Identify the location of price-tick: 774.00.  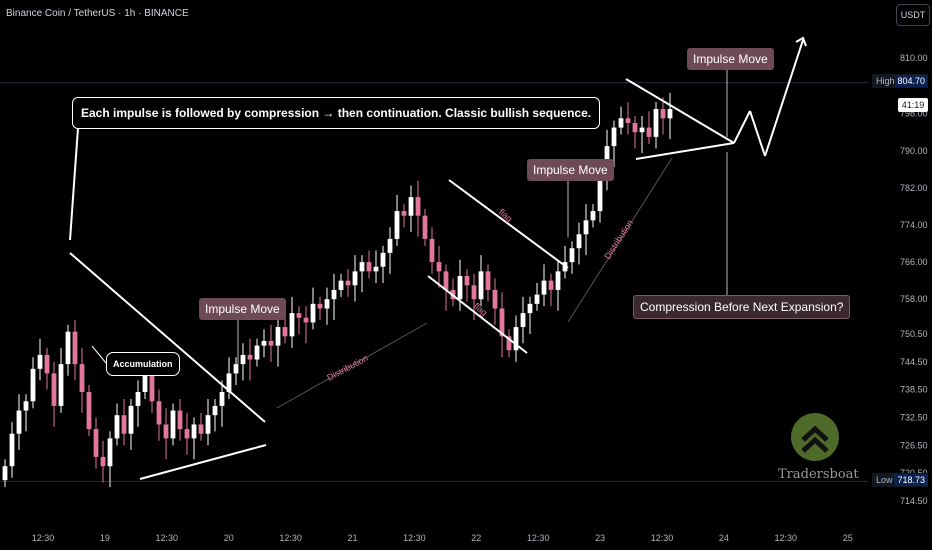
(914, 225).